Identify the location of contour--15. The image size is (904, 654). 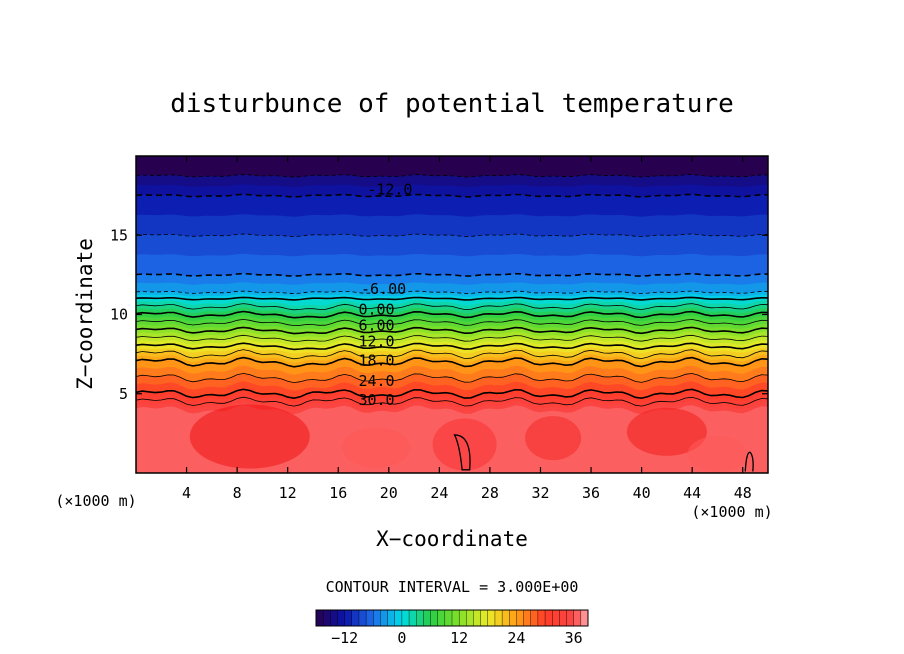
(452, 176).